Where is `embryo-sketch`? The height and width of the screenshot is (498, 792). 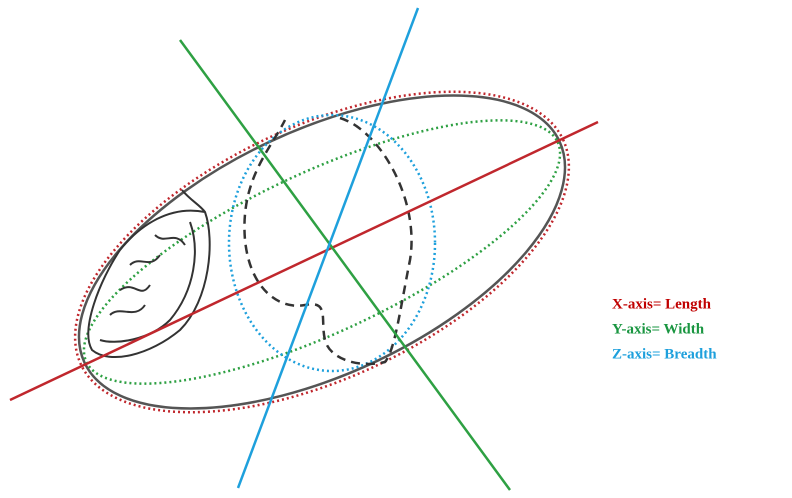 embryo-sketch is located at coordinates (149, 273).